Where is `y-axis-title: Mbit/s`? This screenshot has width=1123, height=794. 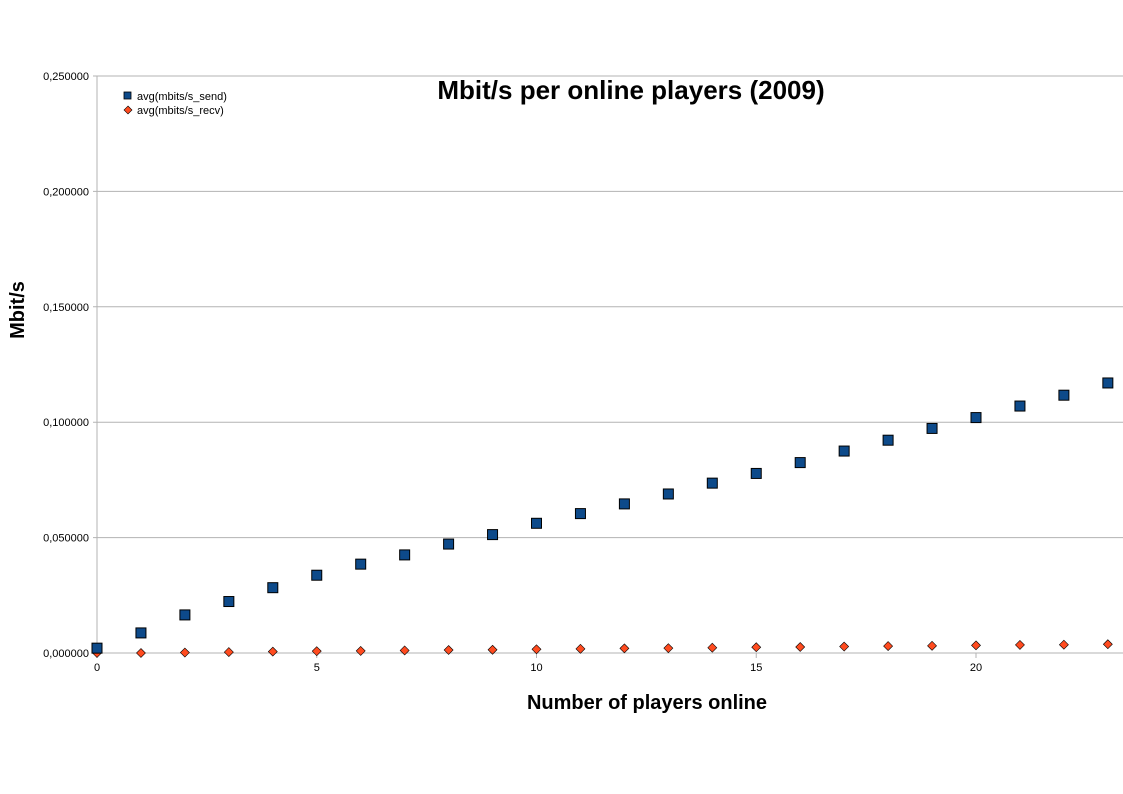
y-axis-title: Mbit/s is located at coordinates (18, 310).